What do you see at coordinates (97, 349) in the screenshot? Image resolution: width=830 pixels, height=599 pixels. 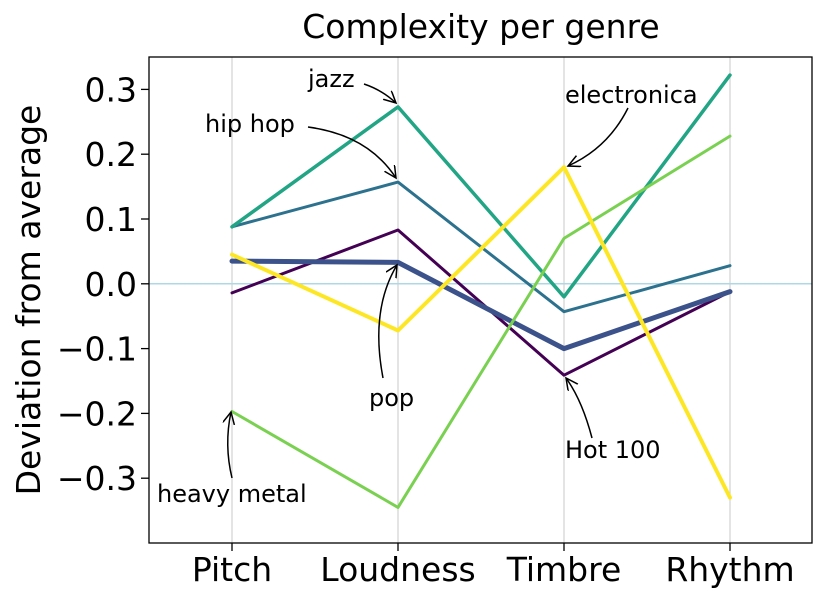 I see `y-tick-label: −0.1` at bounding box center [97, 349].